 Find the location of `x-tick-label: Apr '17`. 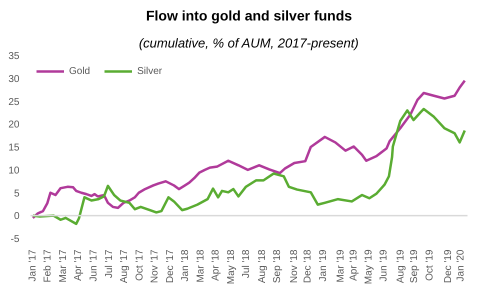

x-tick-label: Apr '17 is located at coordinates (78, 265).